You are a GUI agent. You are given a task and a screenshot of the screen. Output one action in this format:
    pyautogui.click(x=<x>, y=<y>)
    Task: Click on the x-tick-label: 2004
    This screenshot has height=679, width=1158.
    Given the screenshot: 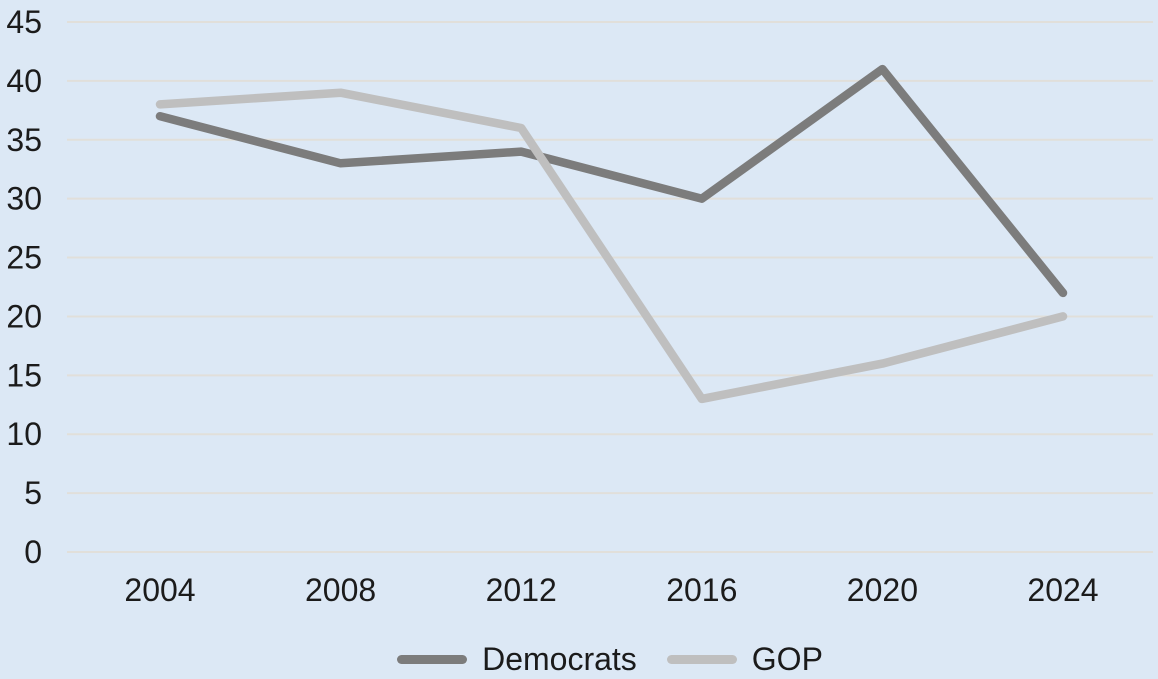 What is the action you would take?
    pyautogui.click(x=159, y=590)
    